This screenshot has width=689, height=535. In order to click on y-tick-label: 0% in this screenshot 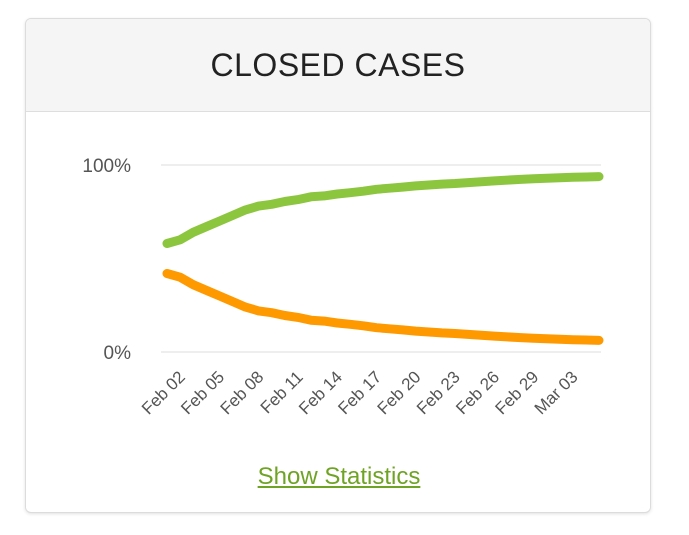, I will do `click(118, 353)`.